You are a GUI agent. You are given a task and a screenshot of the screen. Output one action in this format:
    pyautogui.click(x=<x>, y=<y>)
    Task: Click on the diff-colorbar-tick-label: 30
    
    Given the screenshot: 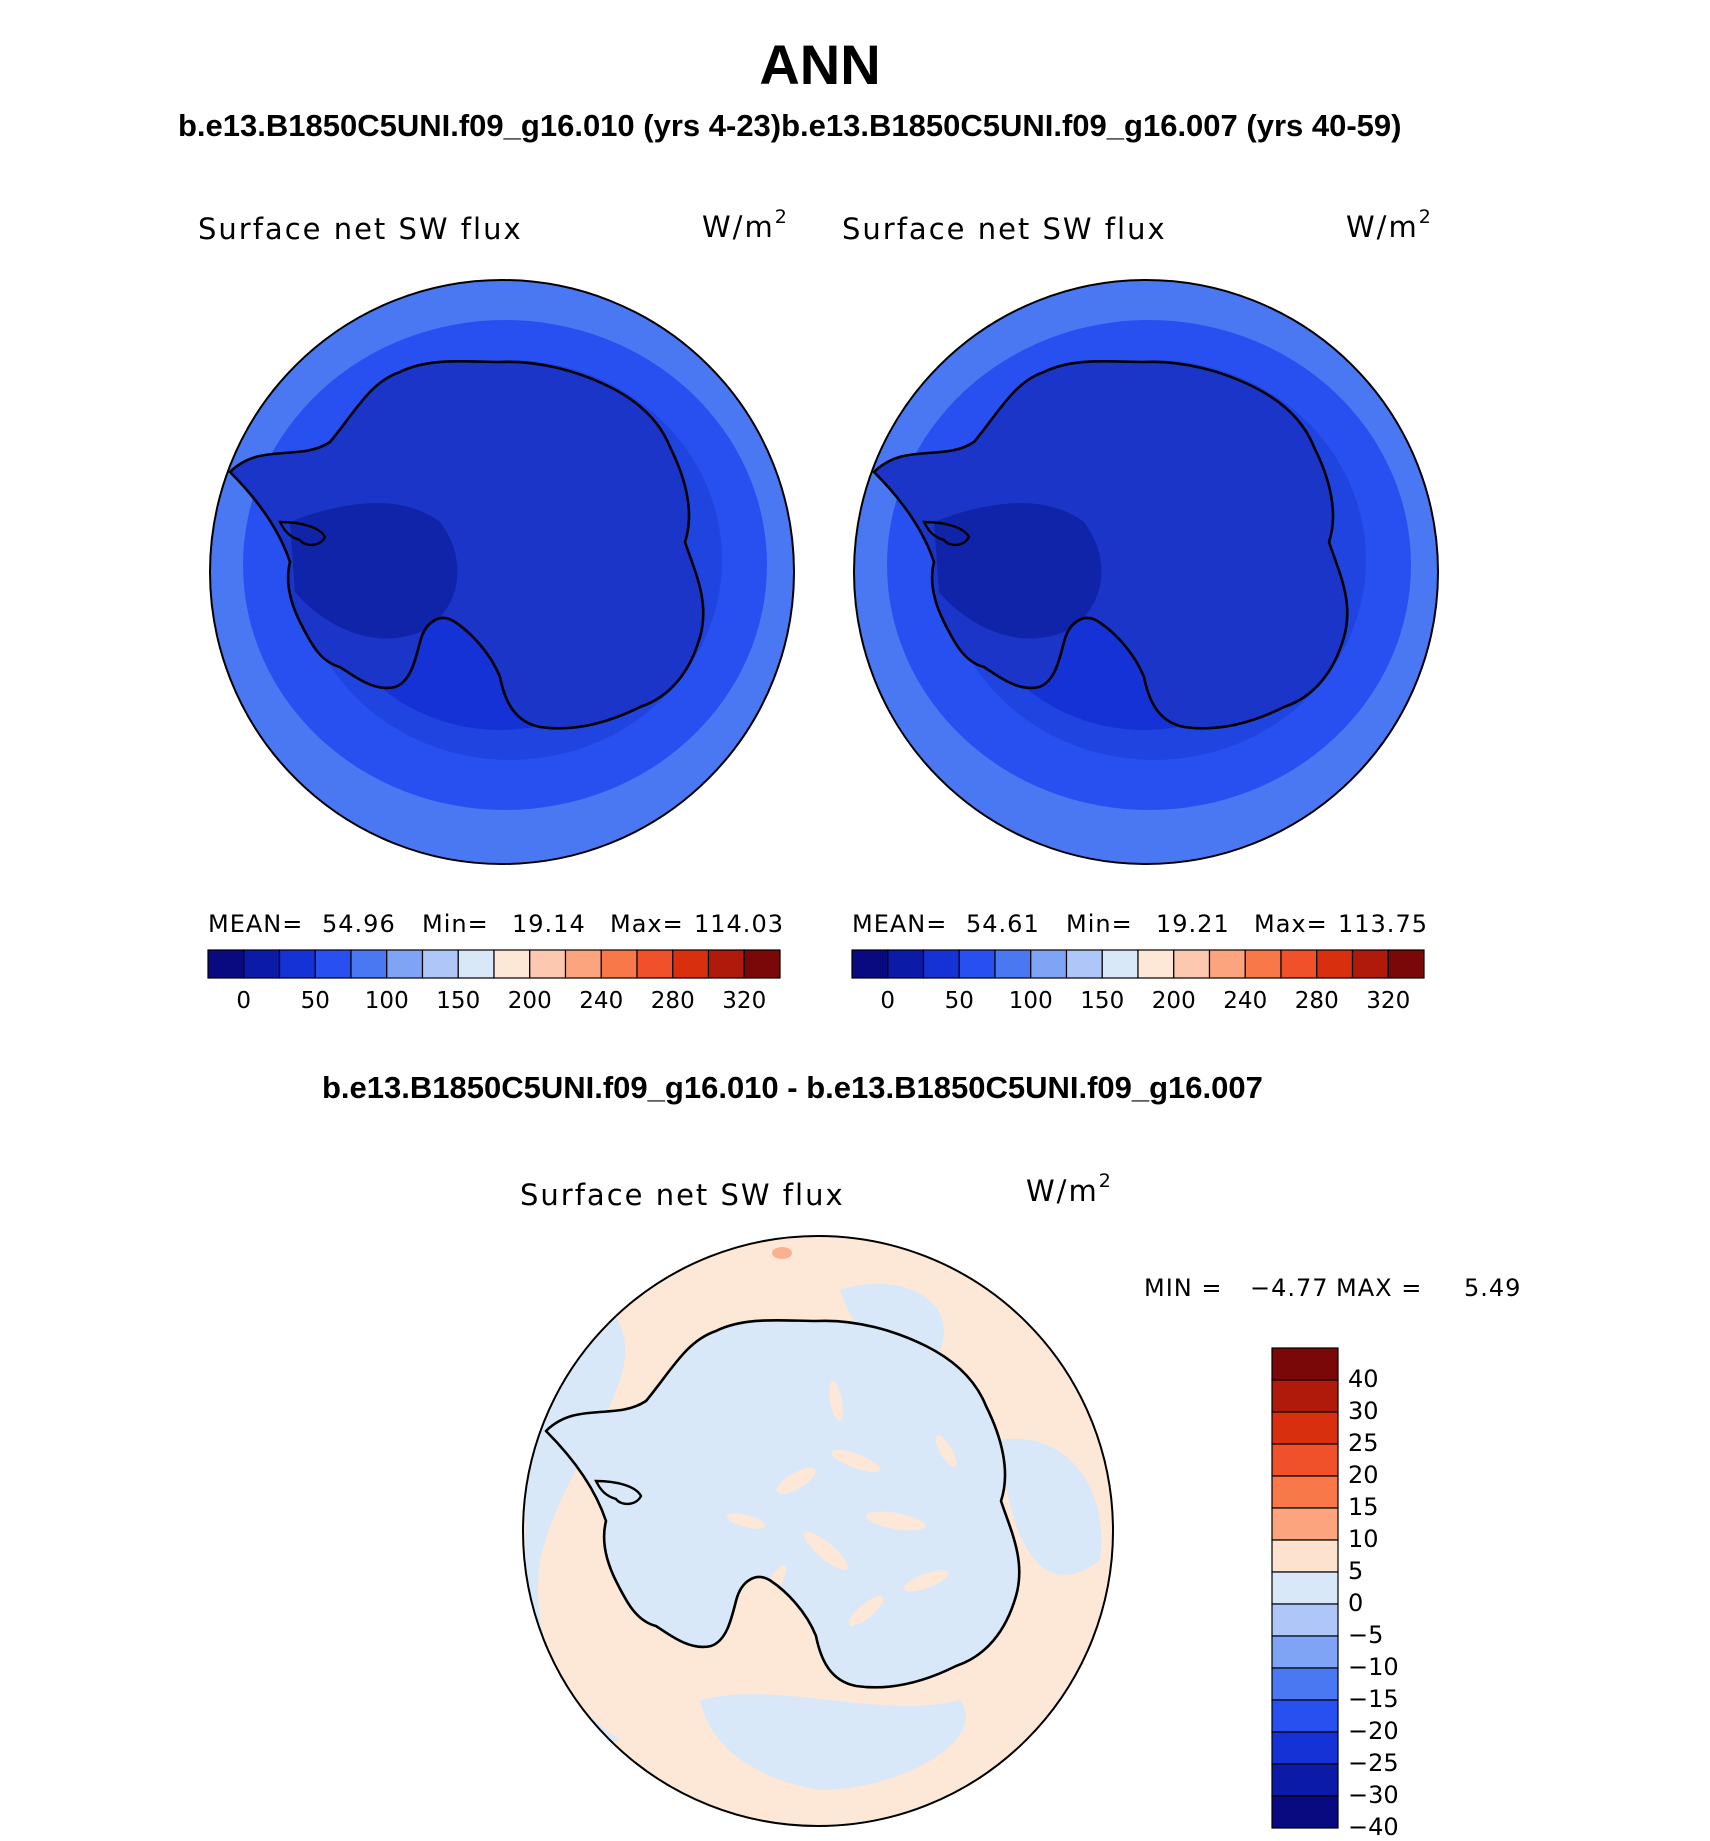 What is the action you would take?
    pyautogui.click(x=1363, y=1411)
    